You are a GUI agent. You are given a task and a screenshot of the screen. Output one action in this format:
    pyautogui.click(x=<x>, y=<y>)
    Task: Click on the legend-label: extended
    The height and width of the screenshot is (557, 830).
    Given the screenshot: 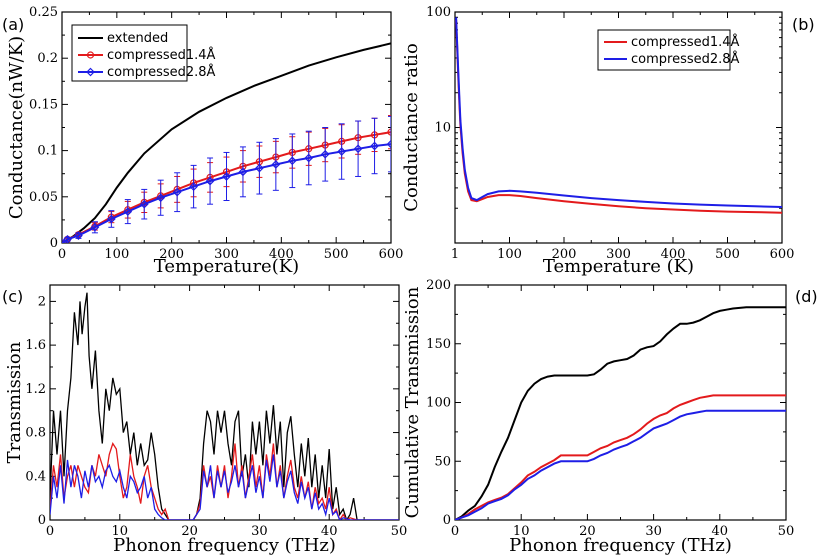 What is the action you would take?
    pyautogui.click(x=137, y=38)
    